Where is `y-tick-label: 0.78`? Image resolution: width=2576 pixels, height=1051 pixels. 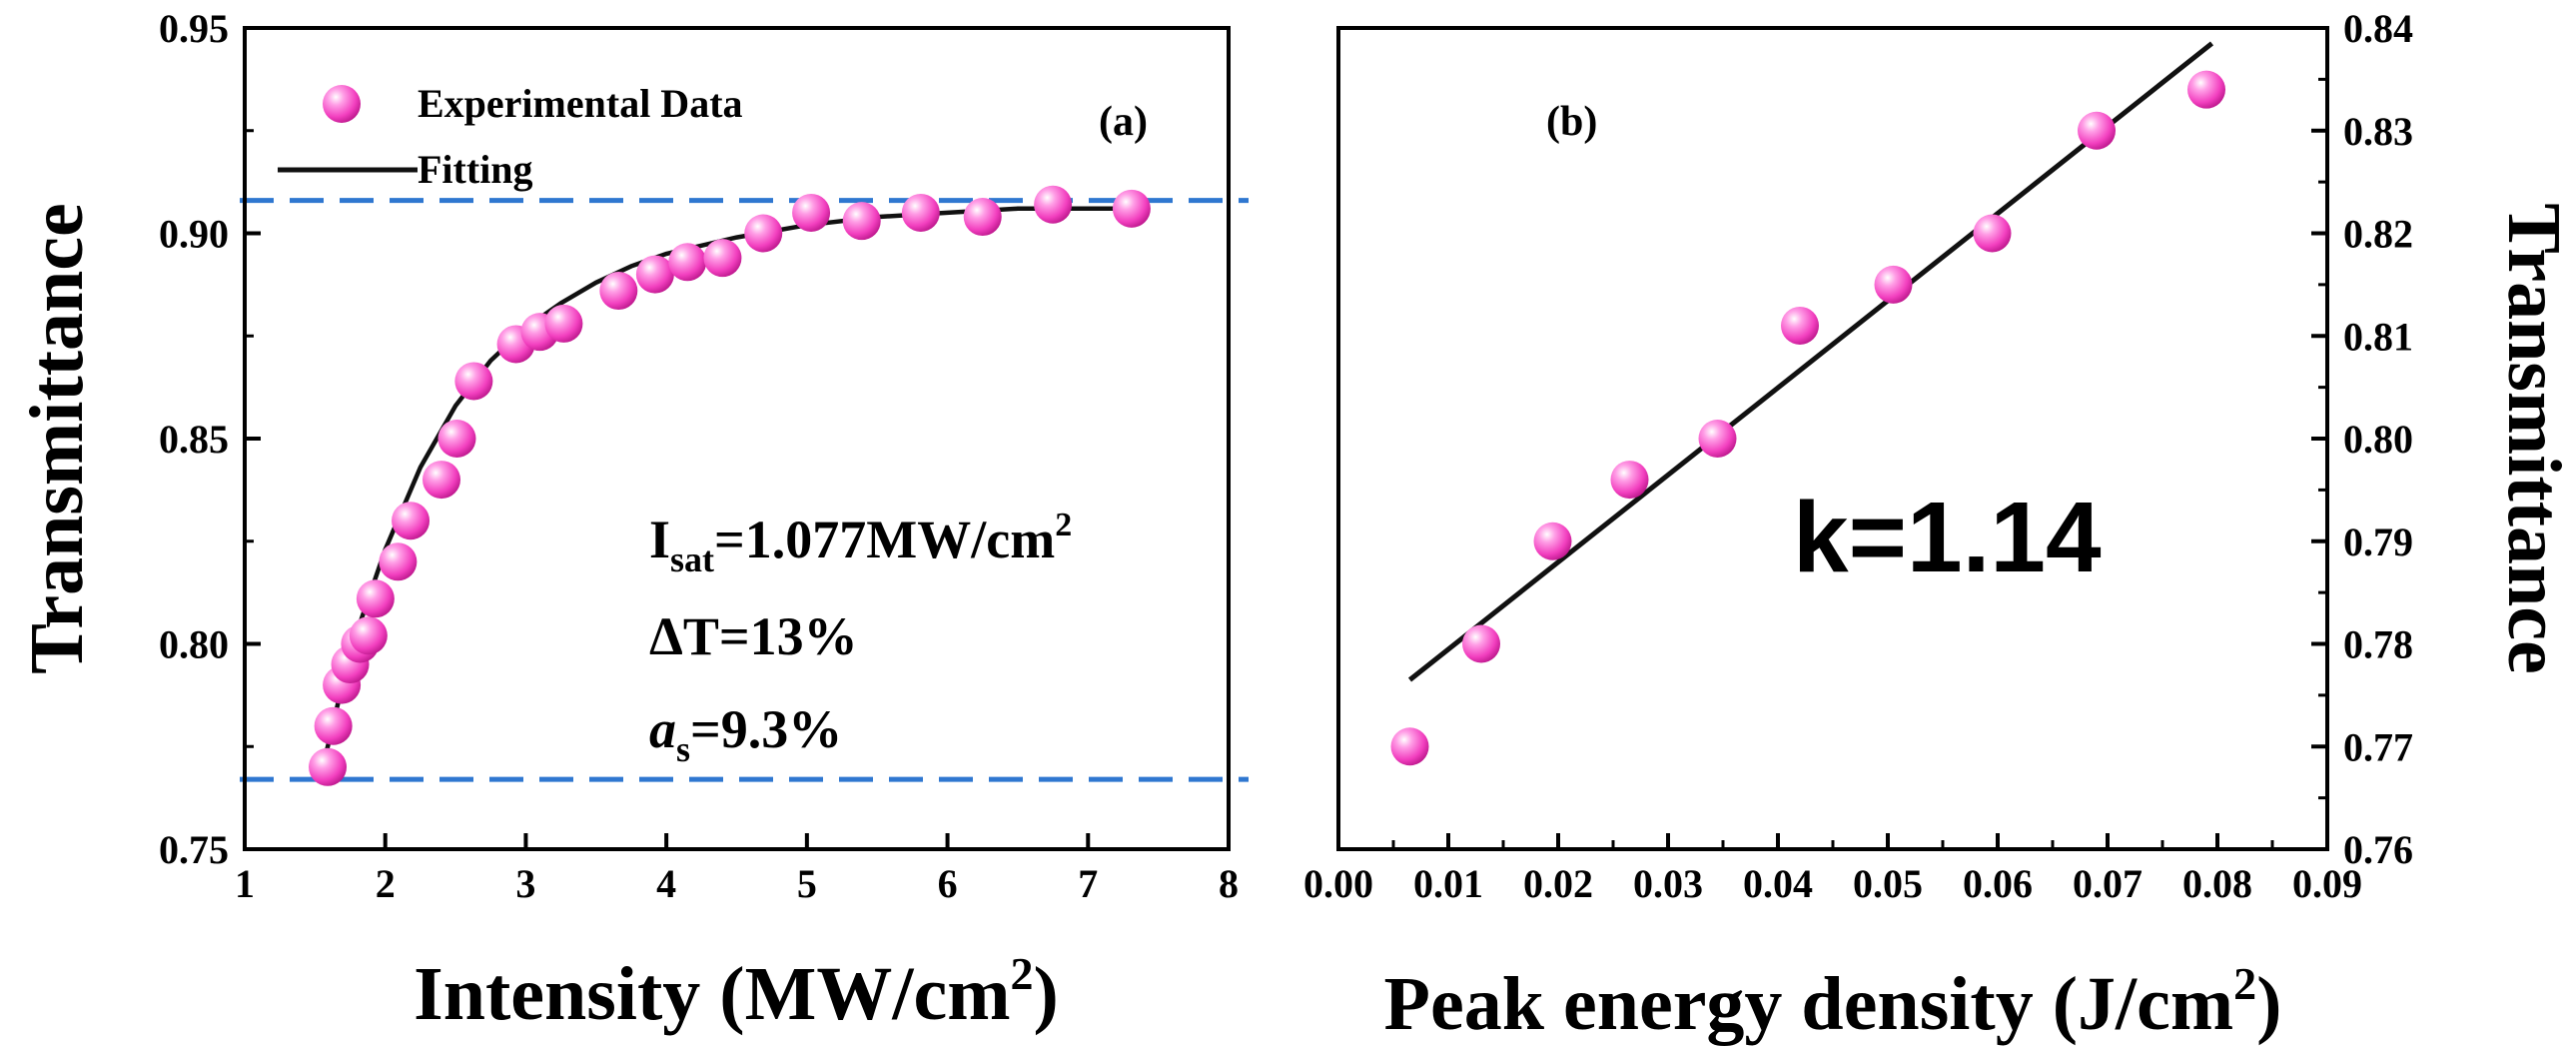
y-tick-label: 0.78 is located at coordinates (2378, 644).